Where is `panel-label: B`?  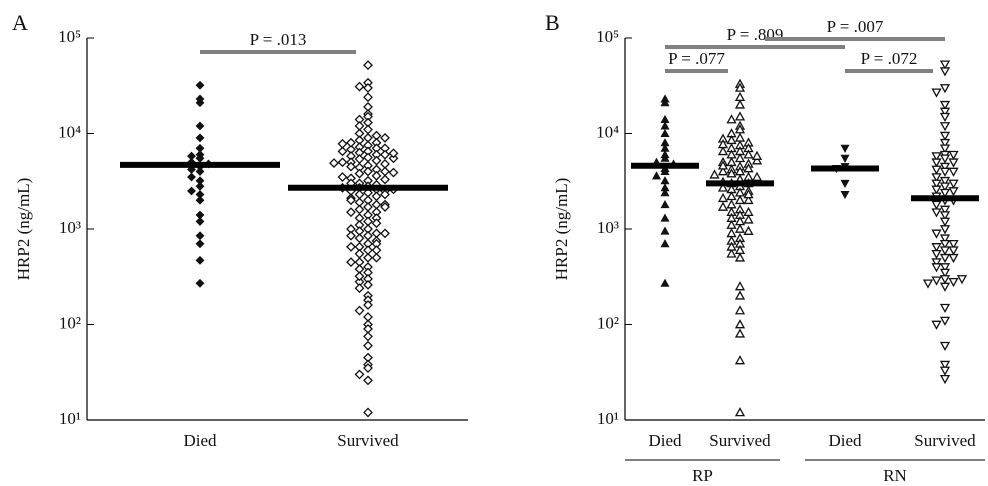 panel-label: B is located at coordinates (552, 22).